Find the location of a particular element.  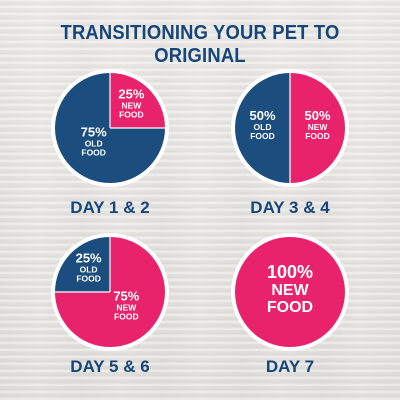

slice-label-pct-new-food: 50% is located at coordinates (317, 115).